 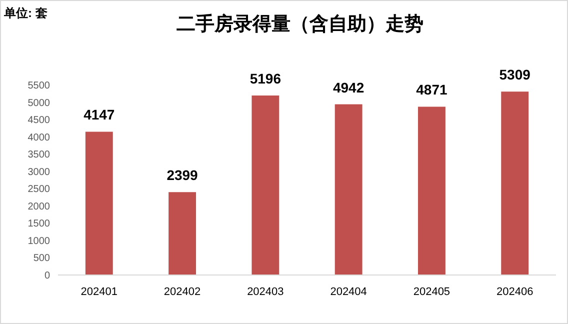 What do you see at coordinates (39, 138) in the screenshot?
I see `y-tick-label: 4000` at bounding box center [39, 138].